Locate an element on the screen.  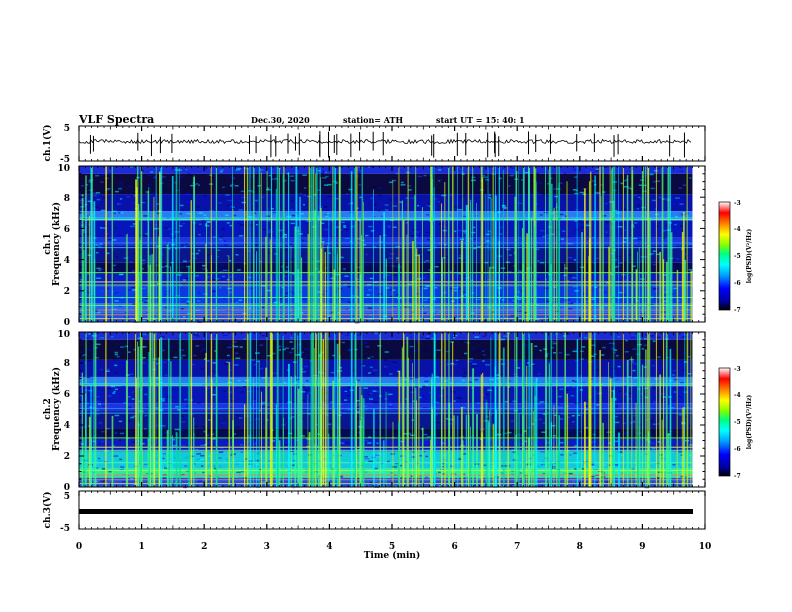
colorbar-ch1: -3 -4 -5 -6 -7 log(PSD)(V²/Hz) is located at coordinates (735, 257).